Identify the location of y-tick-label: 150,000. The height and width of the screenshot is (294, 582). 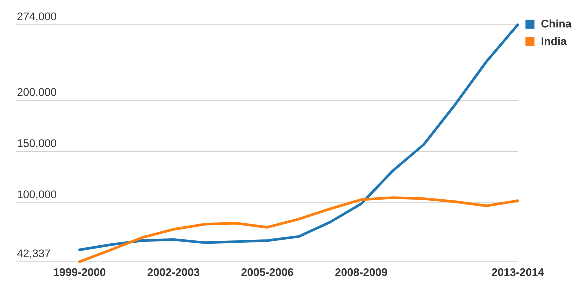
(37, 144).